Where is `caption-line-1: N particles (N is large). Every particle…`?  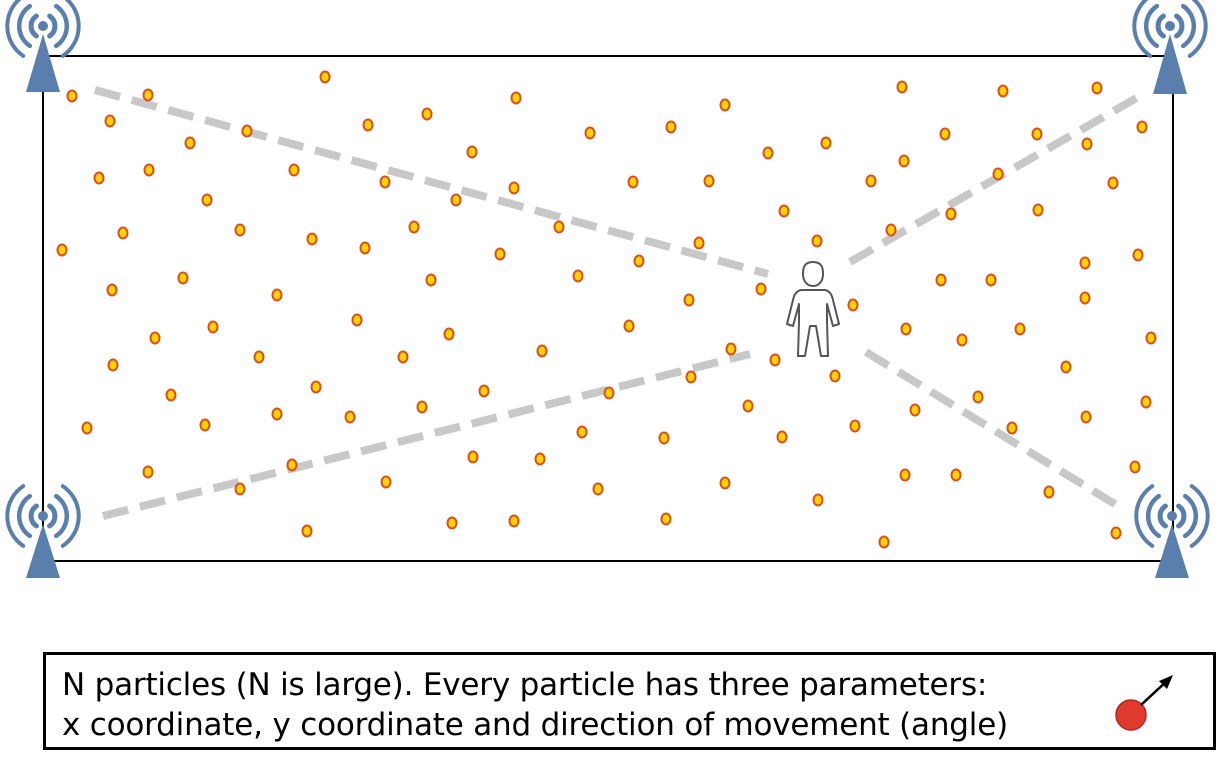
caption-line-1: N particles (N is large). Every particle… is located at coordinates (525, 685).